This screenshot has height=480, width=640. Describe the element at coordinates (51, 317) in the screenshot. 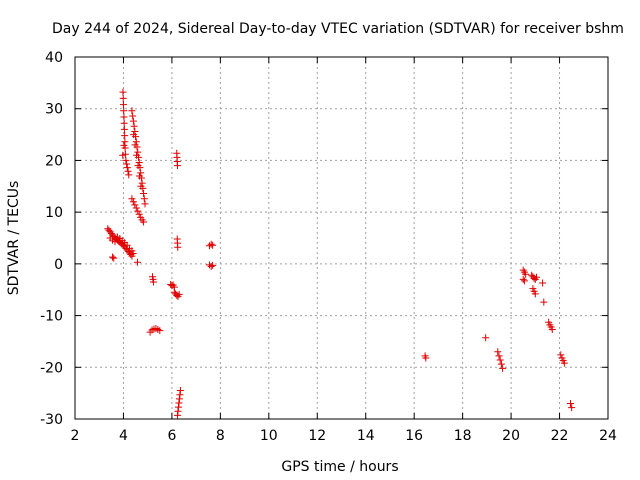

I see `y-tick-label: -10` at that location.